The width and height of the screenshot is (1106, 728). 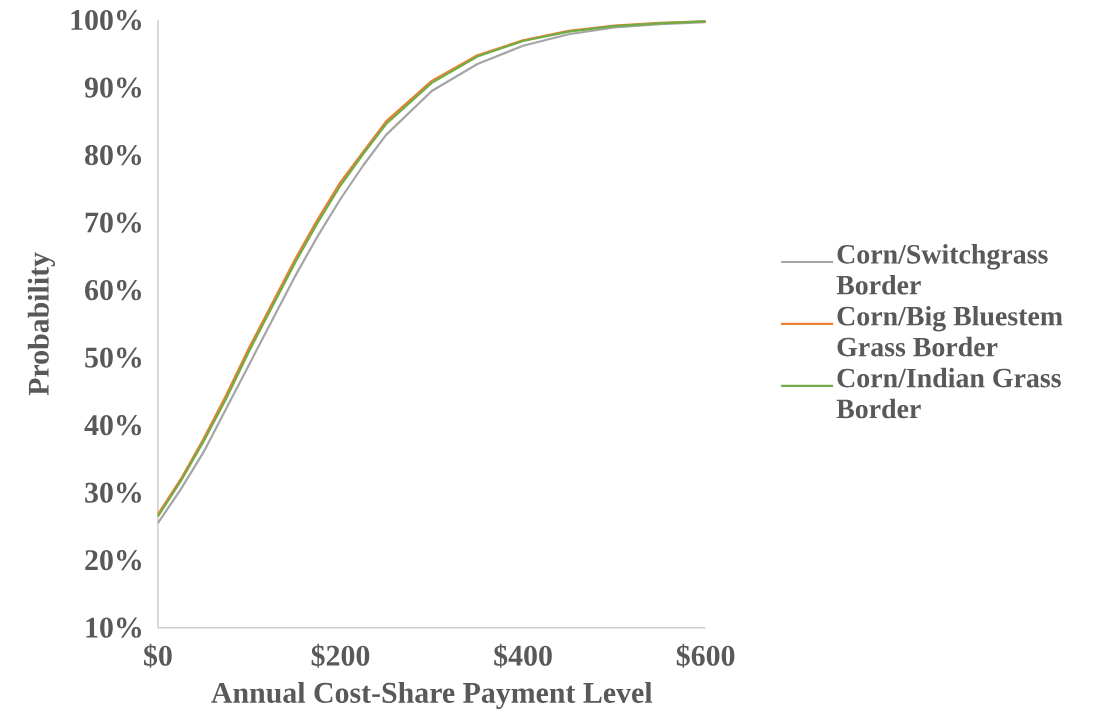 What do you see at coordinates (113, 290) in the screenshot?
I see `y-tick-label: 60%` at bounding box center [113, 290].